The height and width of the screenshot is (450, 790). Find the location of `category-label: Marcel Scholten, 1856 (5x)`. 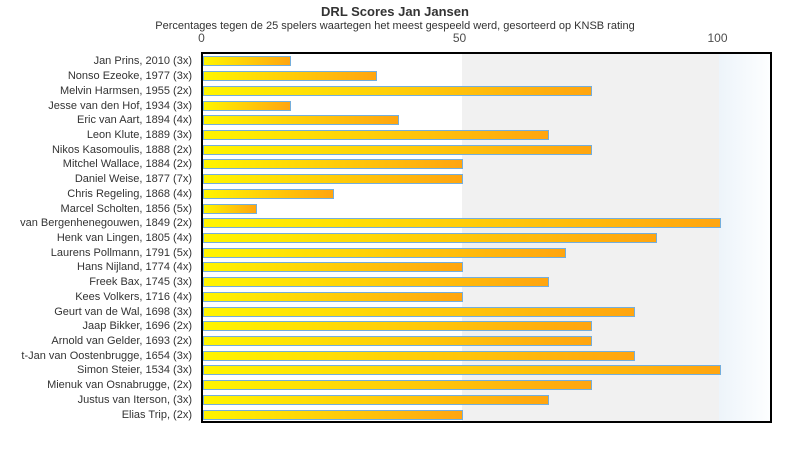

category-label: Marcel Scholten, 1856 (5x) is located at coordinates (126, 208).